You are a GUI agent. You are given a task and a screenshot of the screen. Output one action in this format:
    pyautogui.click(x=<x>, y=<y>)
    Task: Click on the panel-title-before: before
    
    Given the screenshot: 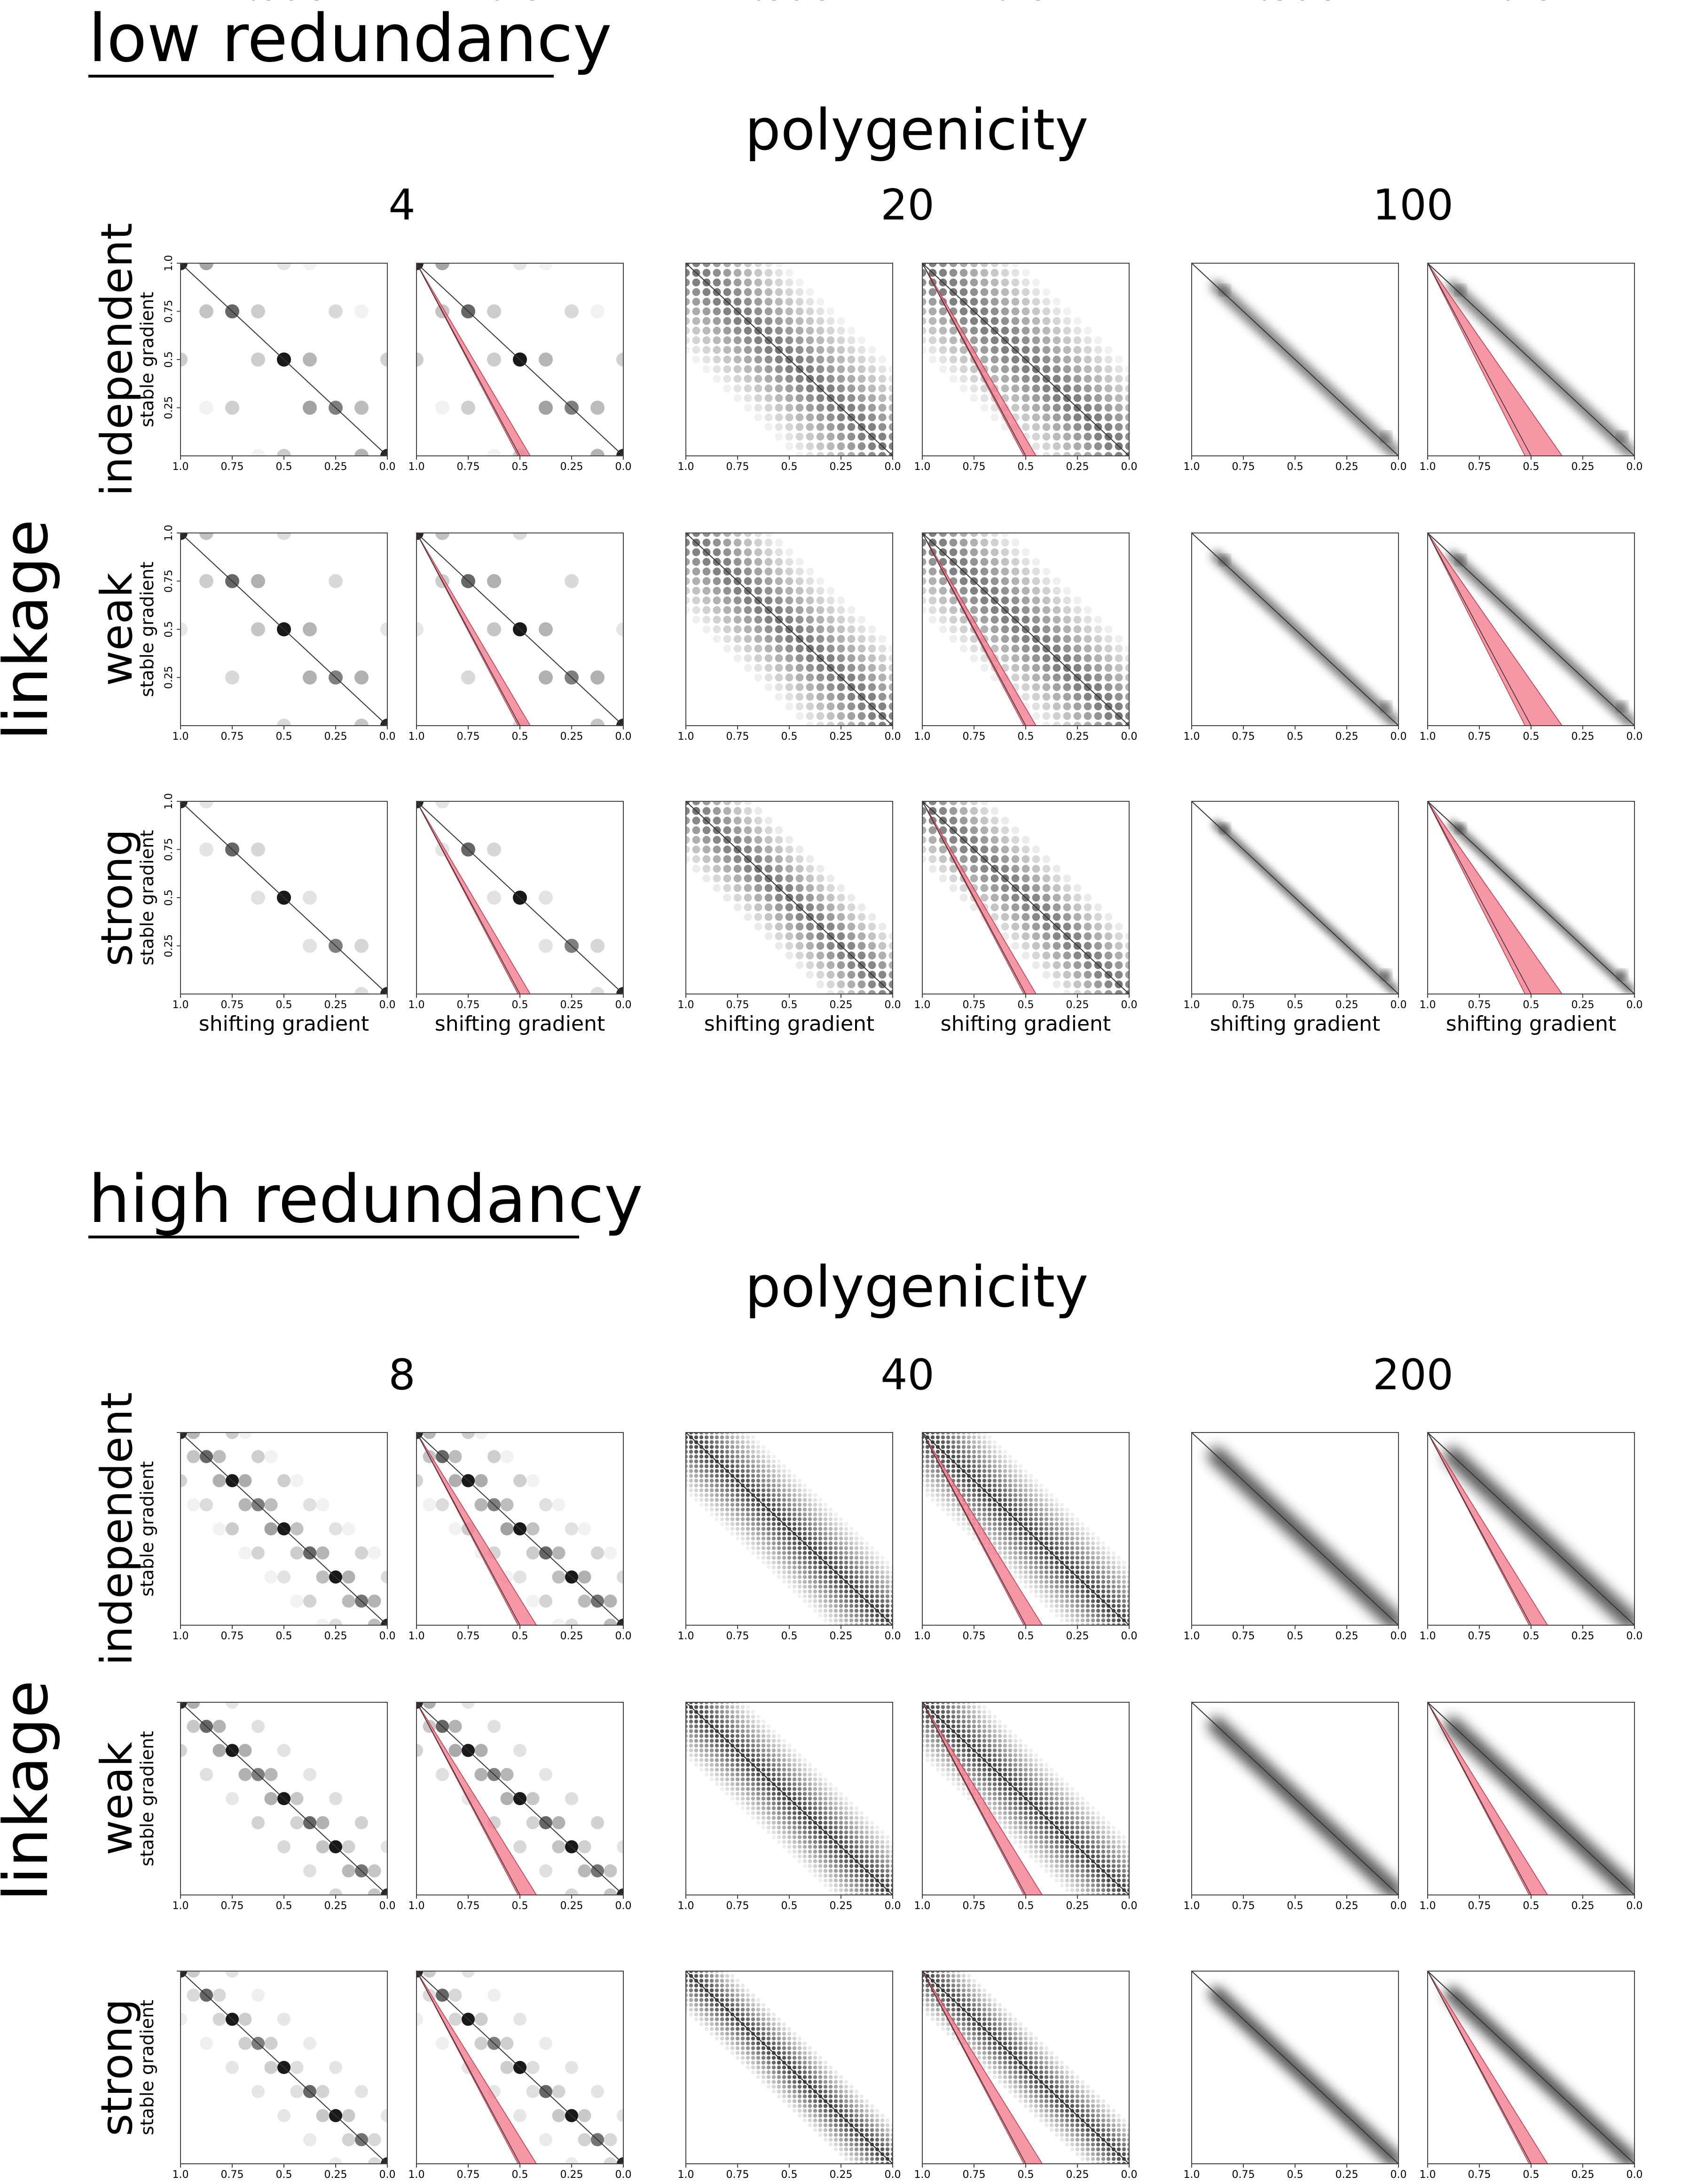 What is the action you would take?
    pyautogui.click(x=1295, y=3)
    